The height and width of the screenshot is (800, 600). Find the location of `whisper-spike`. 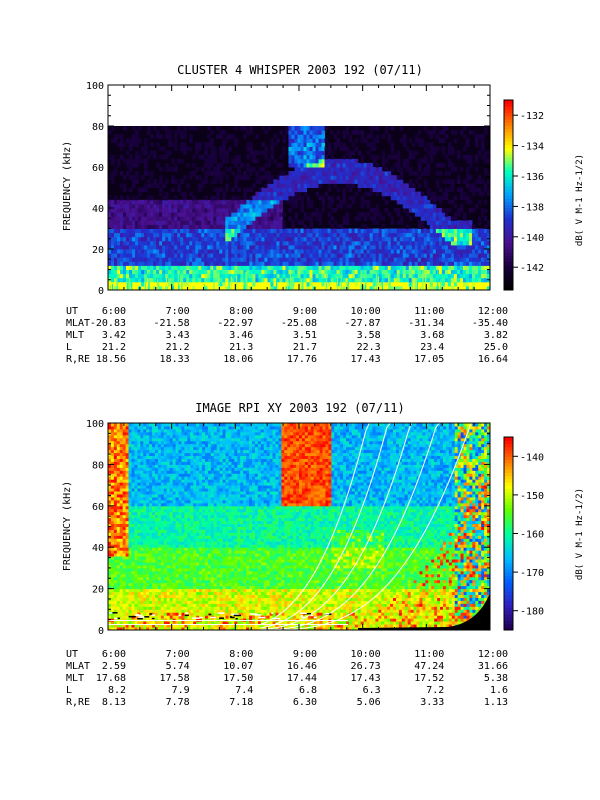

whisper-spike is located at coordinates (158, 284).